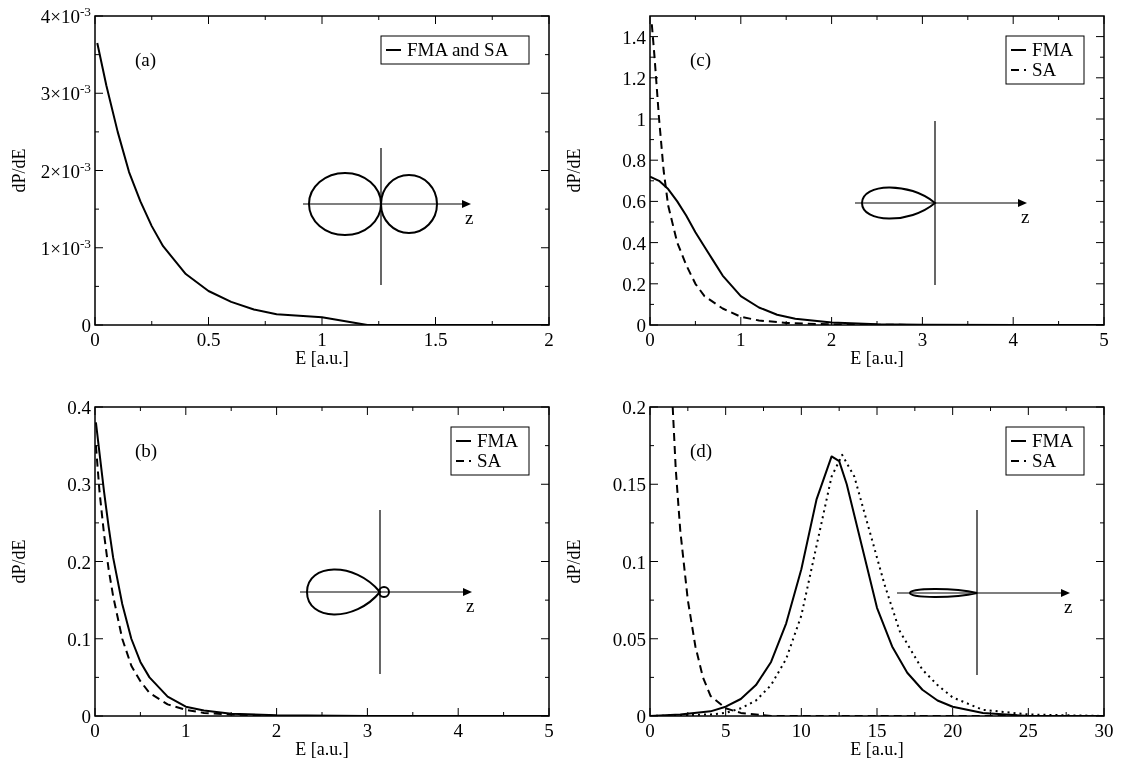 The height and width of the screenshot is (764, 1122). What do you see at coordinates (629, 485) in the screenshot?
I see `y-tick-label: 0.15` at bounding box center [629, 485].